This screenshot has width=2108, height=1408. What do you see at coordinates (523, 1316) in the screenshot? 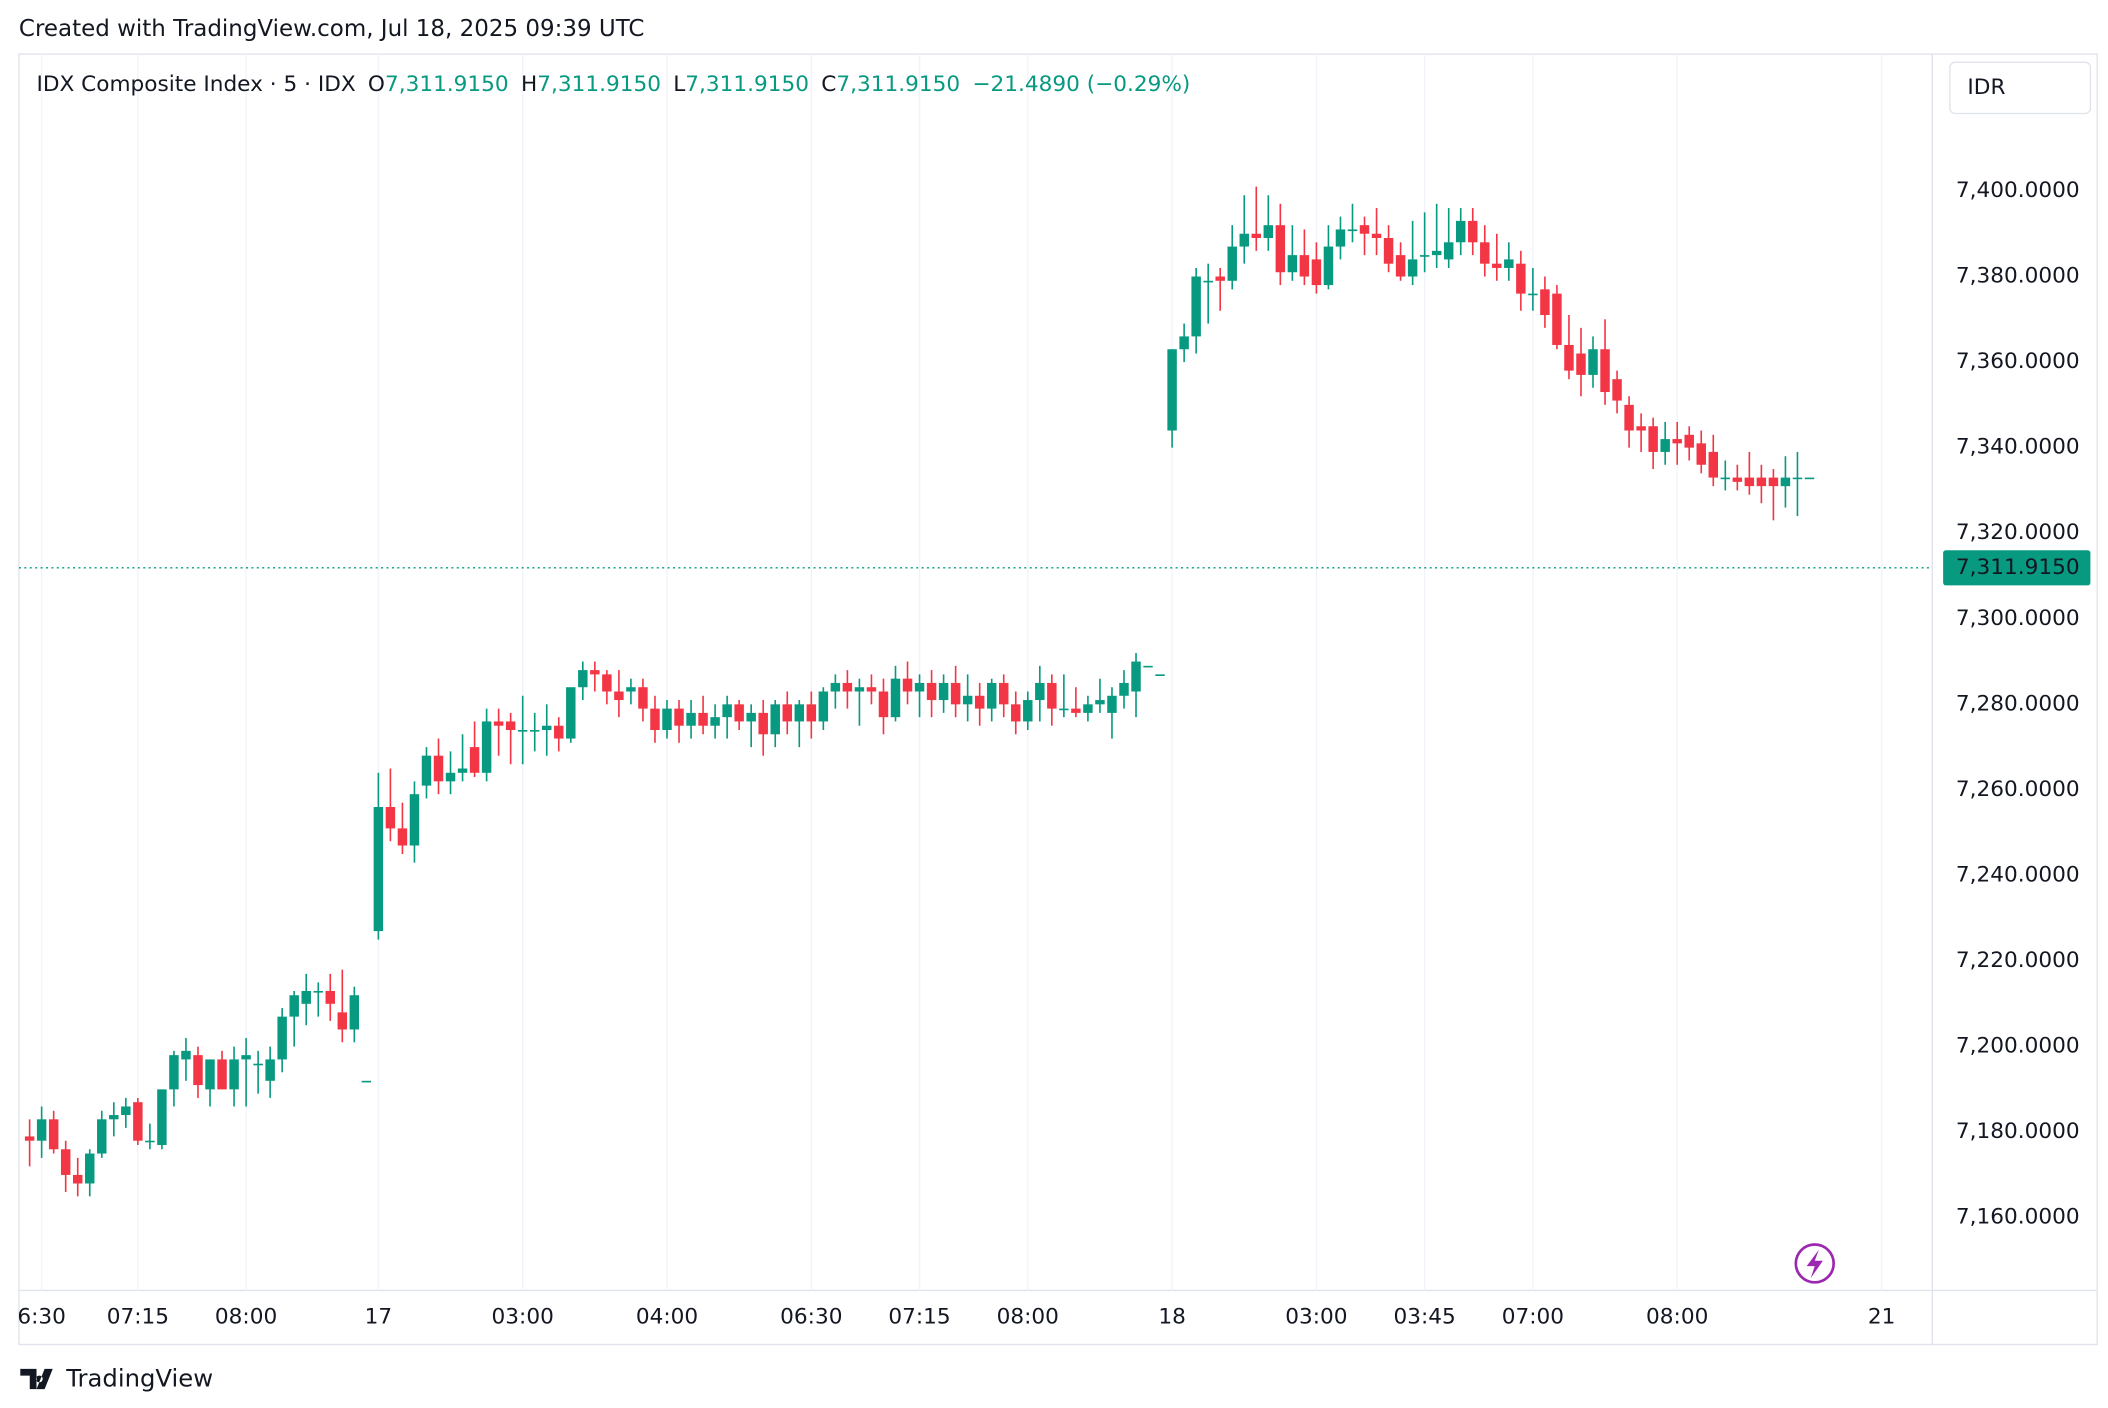
I see `x-tick-label: 03:00` at bounding box center [523, 1316].